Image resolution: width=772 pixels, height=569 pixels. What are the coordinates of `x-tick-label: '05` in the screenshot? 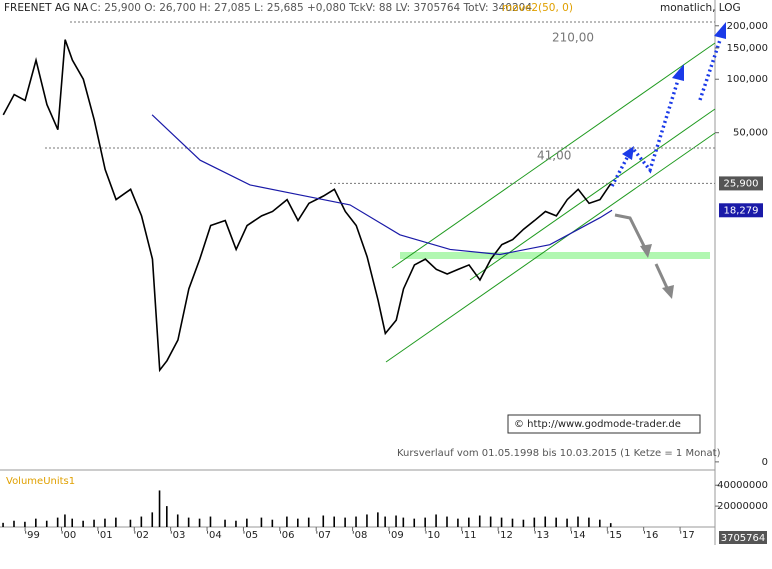 It's located at (250, 535).